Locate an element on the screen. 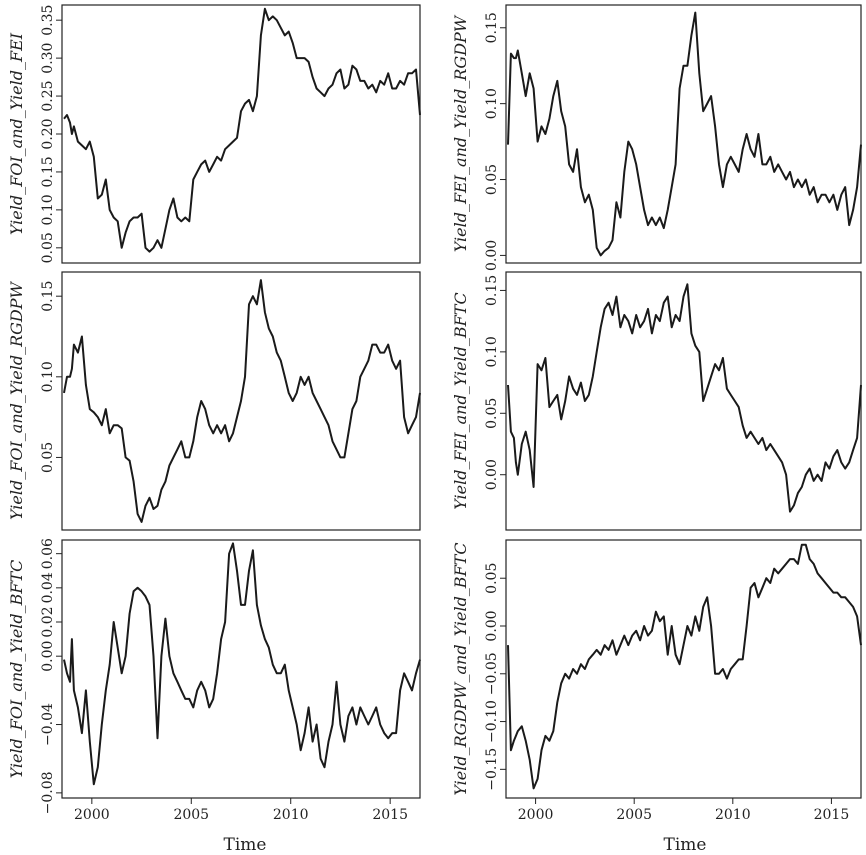 The height and width of the screenshot is (855, 866). y-tick-label: −0.15 is located at coordinates (492, 769).